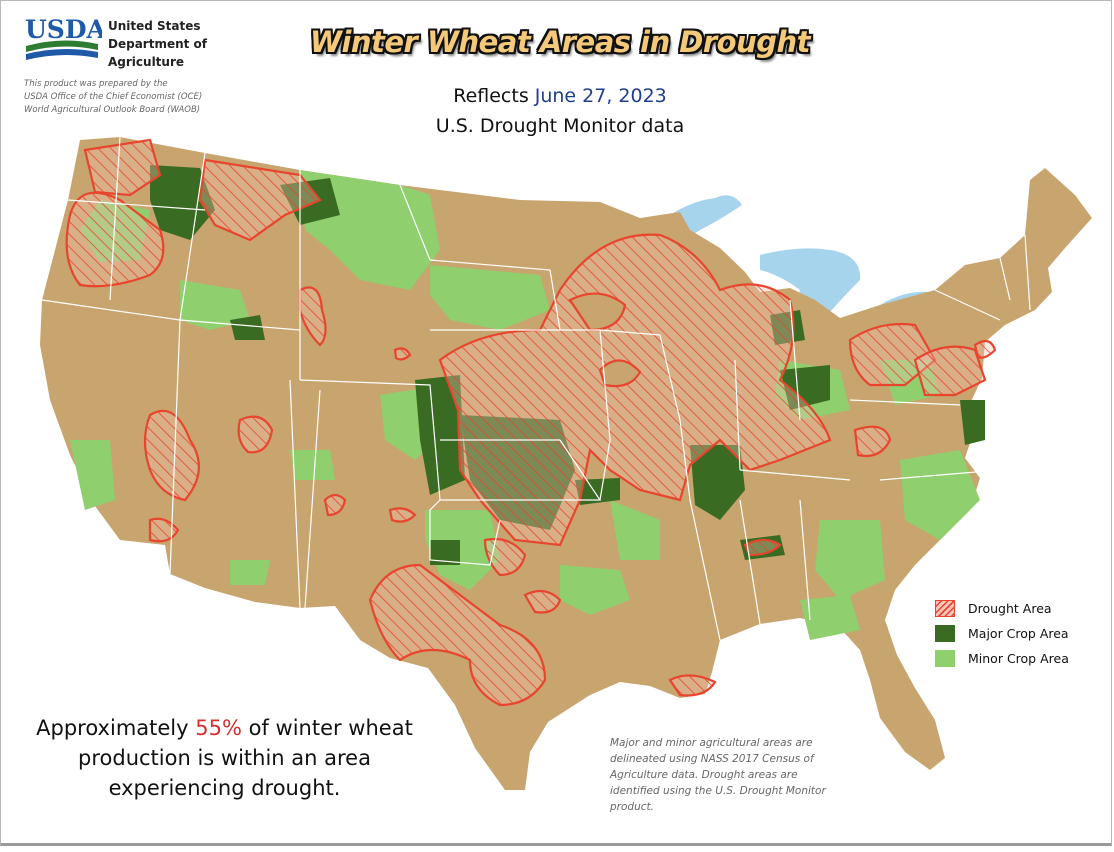  What do you see at coordinates (945, 608) in the screenshot?
I see `legend-swatch-drought` at bounding box center [945, 608].